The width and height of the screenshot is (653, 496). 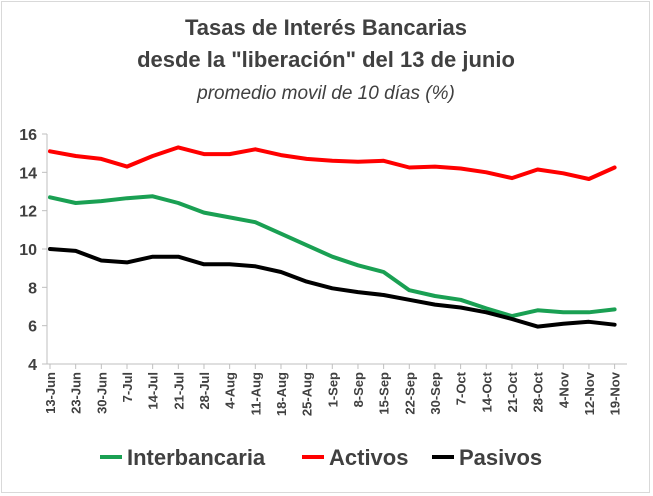 I want to click on y-tick-label: 12, so click(x=28, y=212).